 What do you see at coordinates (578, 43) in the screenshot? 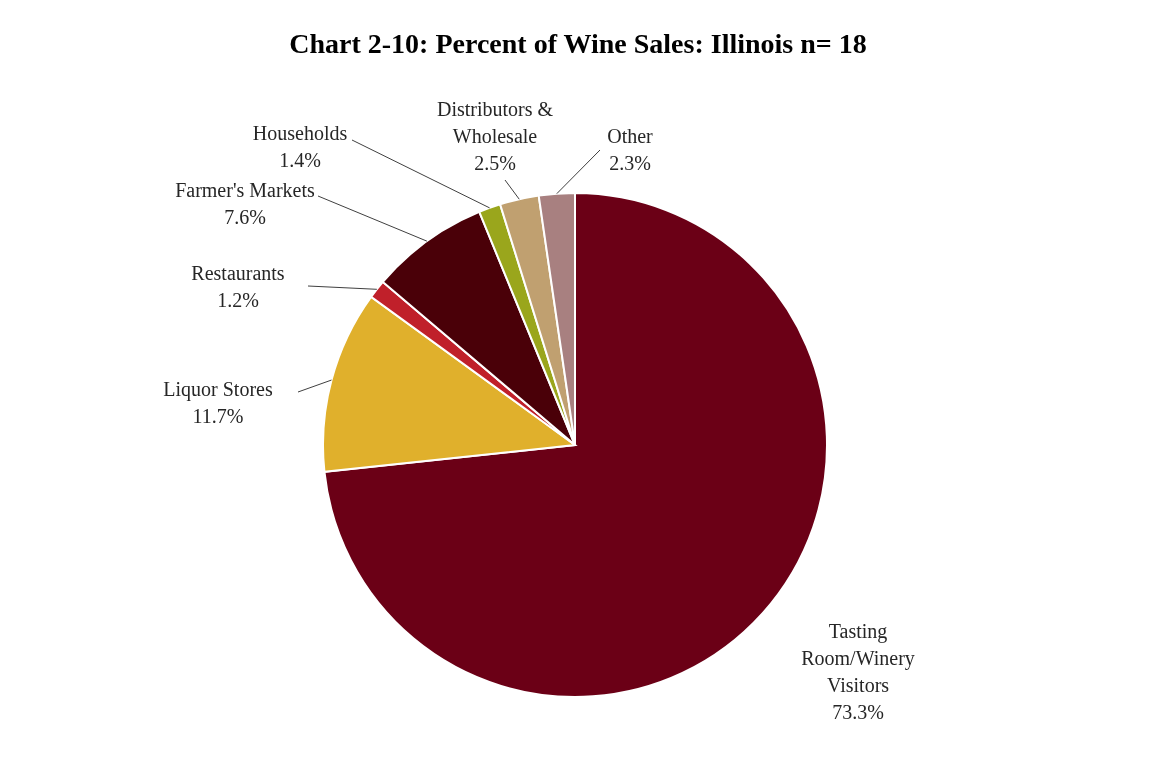
I see `chart-title: Chart 2-10: Percent of Wine Sales: Illinois n= 18` at bounding box center [578, 43].